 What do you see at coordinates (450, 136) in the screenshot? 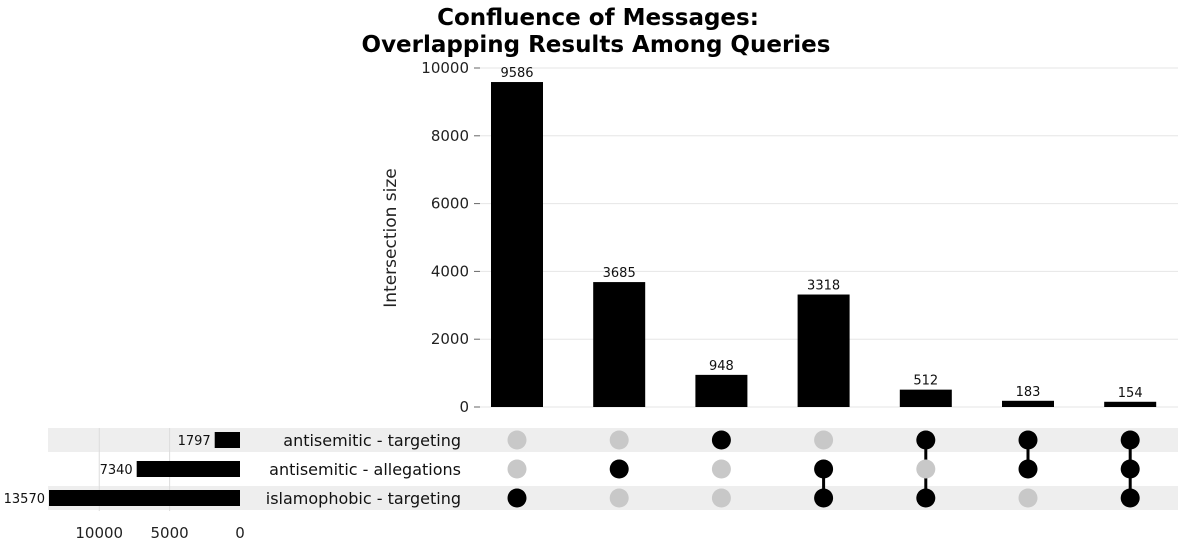
I see `y-tick-label: 8000` at bounding box center [450, 136].